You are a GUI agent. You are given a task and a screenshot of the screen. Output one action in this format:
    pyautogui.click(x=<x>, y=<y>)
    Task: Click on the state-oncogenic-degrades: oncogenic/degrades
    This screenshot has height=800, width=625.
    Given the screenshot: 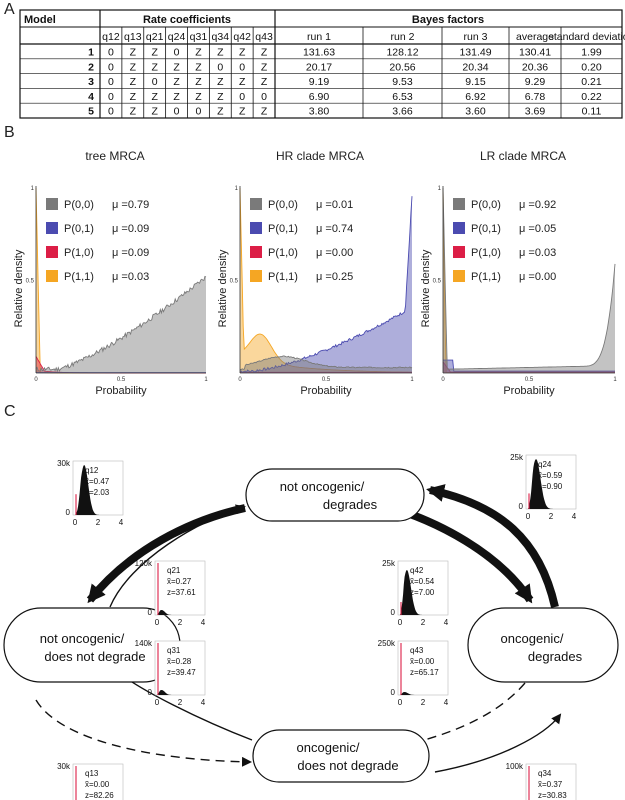 What is the action you would take?
    pyautogui.click(x=543, y=645)
    